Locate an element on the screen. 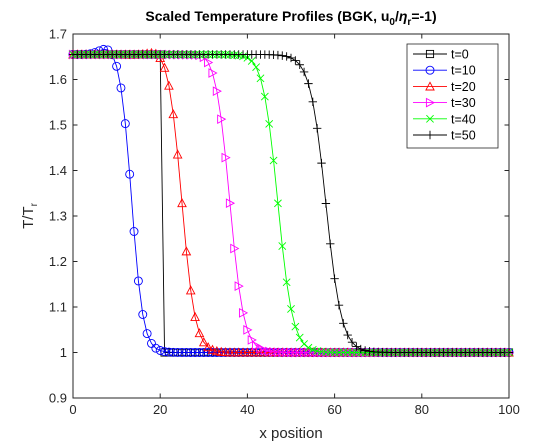 This screenshot has height=448, width=560. y-axis-label: T/Tr is located at coordinates (30, 215).